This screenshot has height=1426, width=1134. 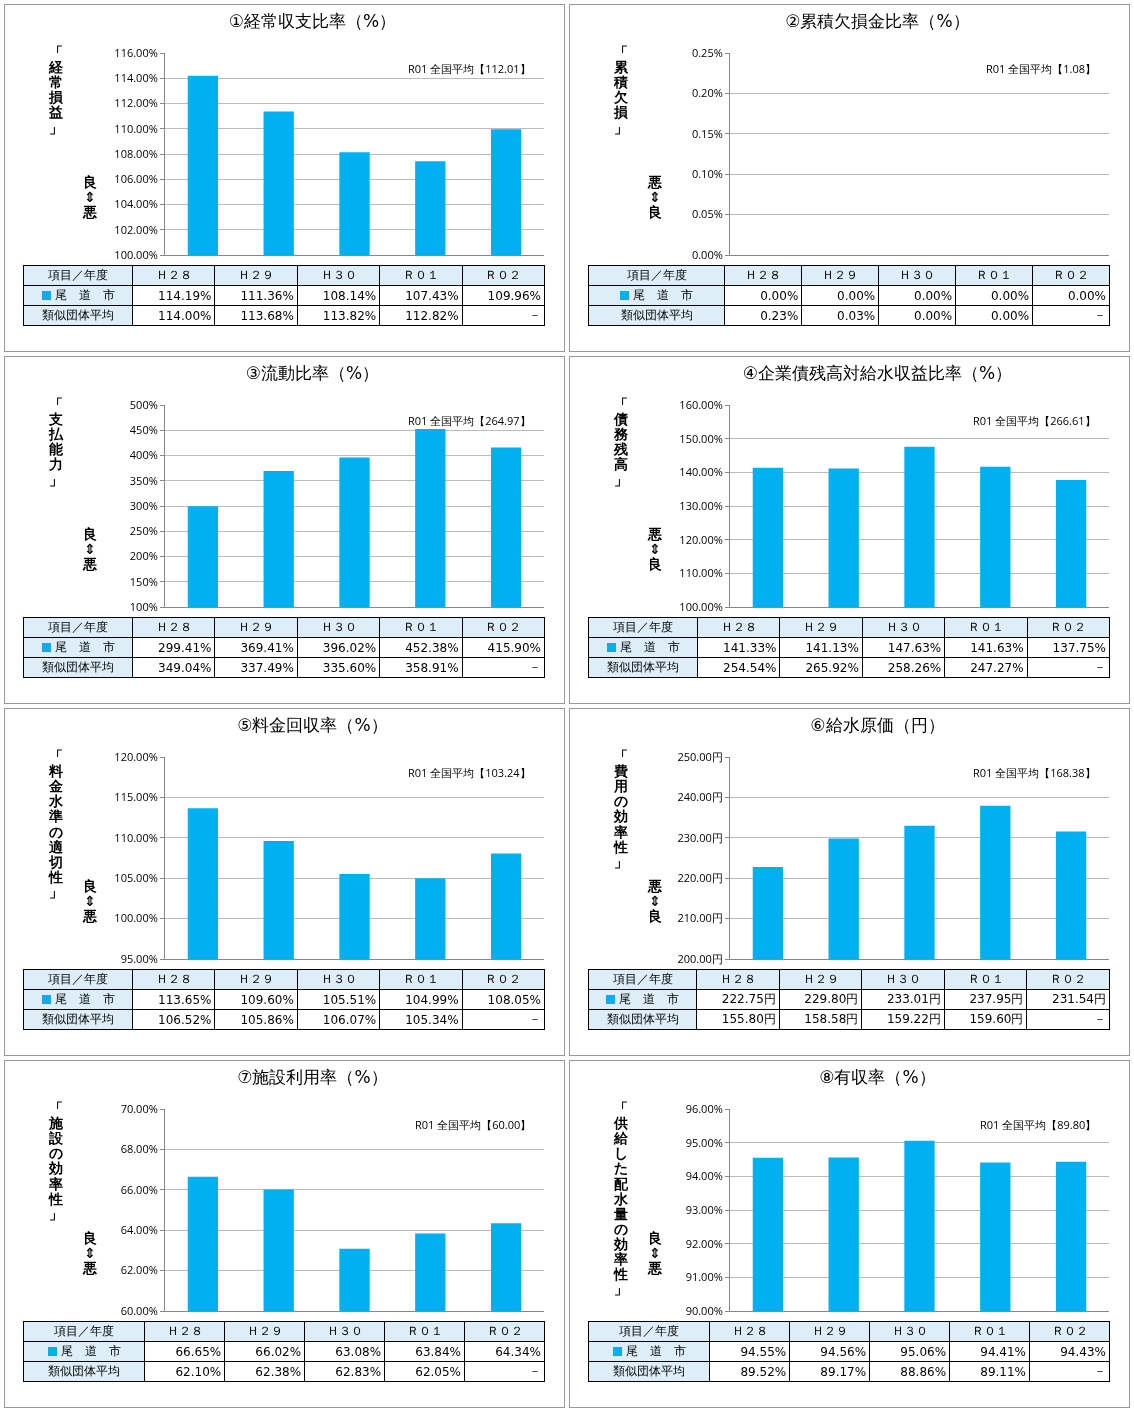 I want to click on annotation: R01 全国平均【103.24】, so click(x=469, y=772).